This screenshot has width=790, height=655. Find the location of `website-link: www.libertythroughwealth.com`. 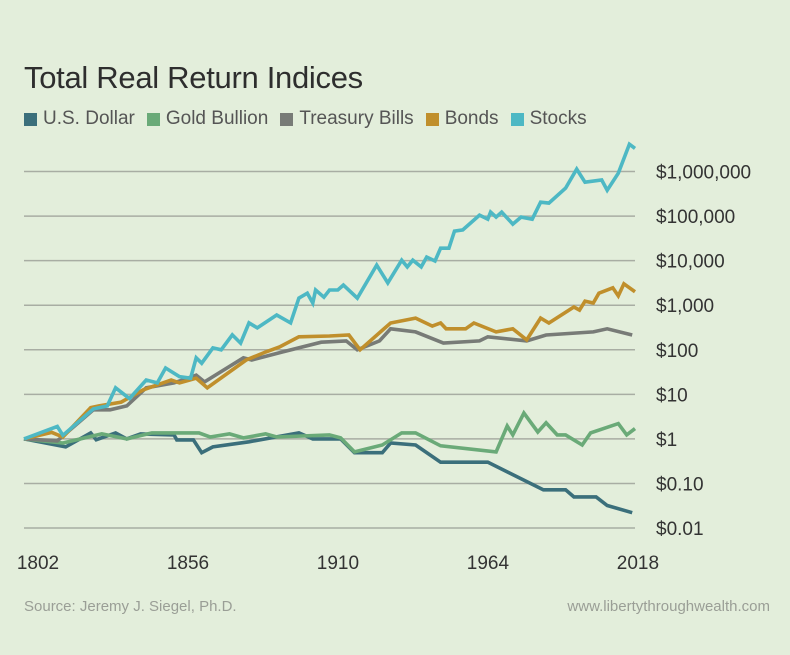

website-link: www.libertythroughwealth.com is located at coordinates (668, 606).